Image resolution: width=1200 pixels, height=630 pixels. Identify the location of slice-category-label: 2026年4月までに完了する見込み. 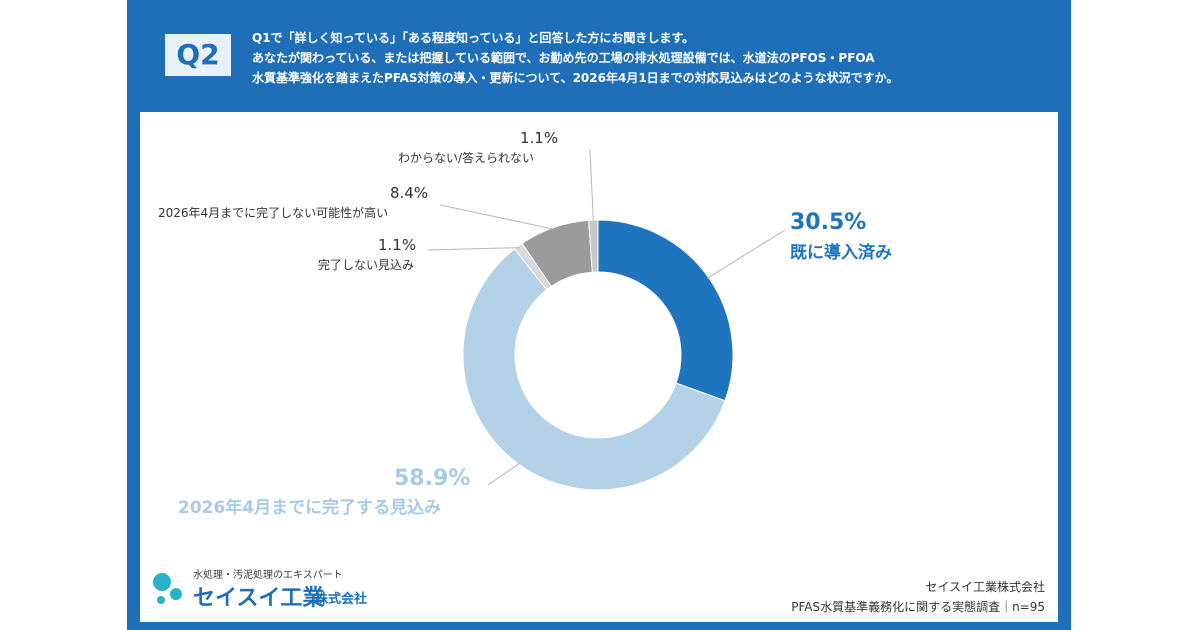
(310, 508).